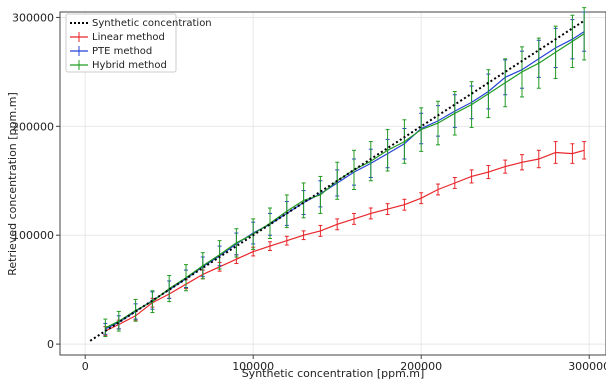 Image resolution: width=606 pixels, height=380 pixels. I want to click on legend-label-hybrid: Hybrid method, so click(129, 65).